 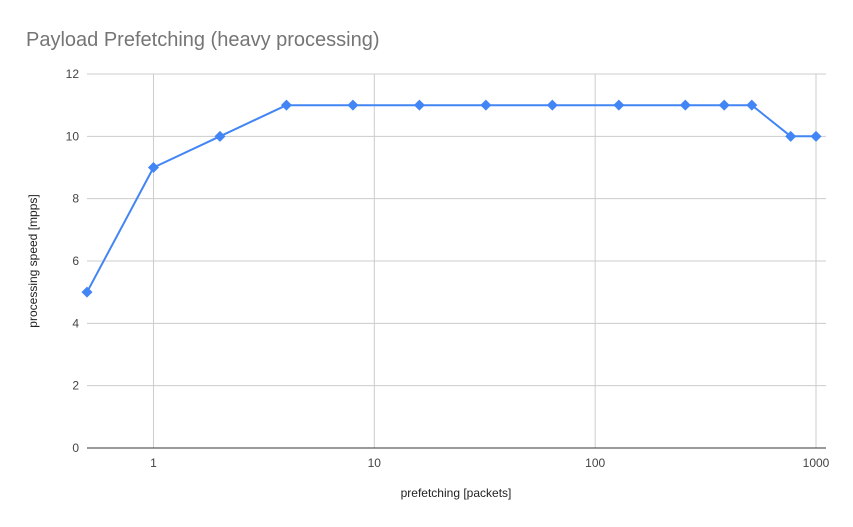 I want to click on y-tick-label: 12, so click(x=73, y=74).